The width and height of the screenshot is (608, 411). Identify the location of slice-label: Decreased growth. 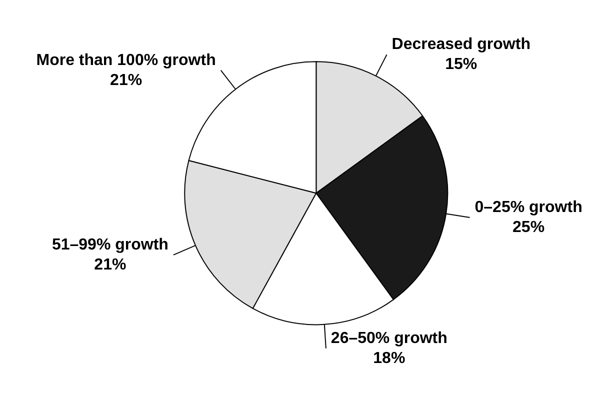
(461, 45).